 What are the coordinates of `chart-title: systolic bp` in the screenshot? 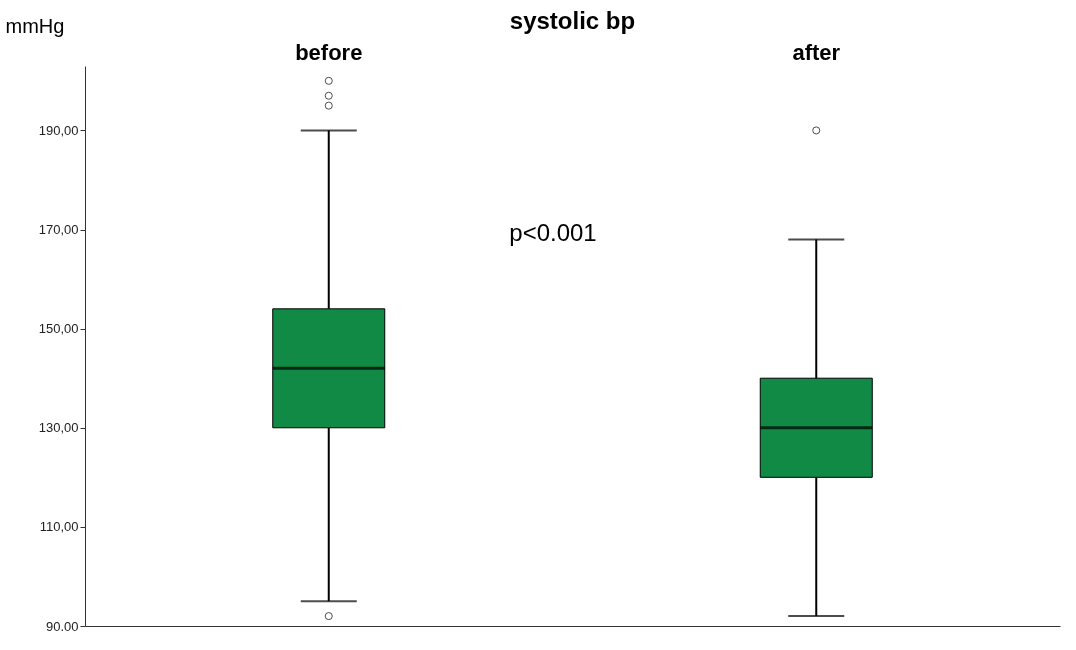 It's located at (572, 20).